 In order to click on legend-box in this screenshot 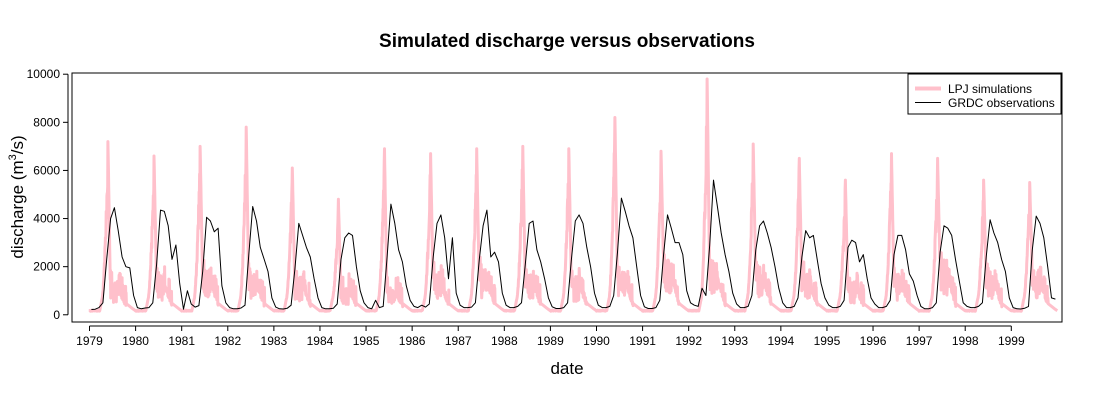, I will do `click(984, 94)`.